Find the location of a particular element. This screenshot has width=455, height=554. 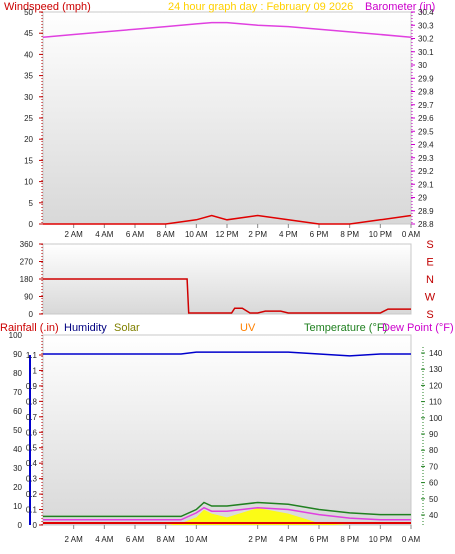

x-tick-label: 10 AM is located at coordinates (196, 539).